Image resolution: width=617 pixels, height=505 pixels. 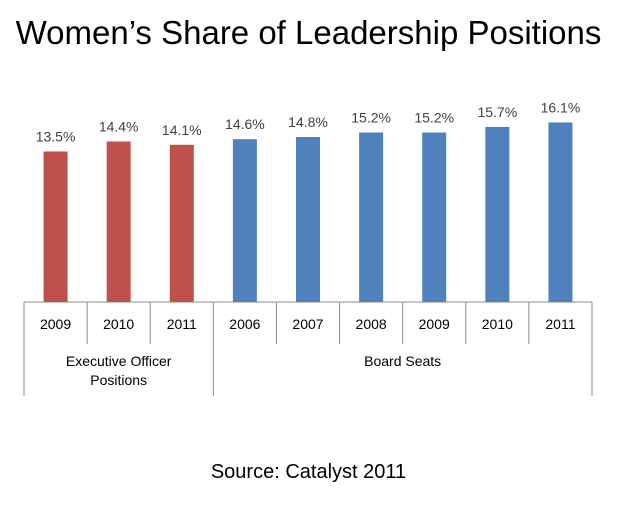 I want to click on data-label-board-2008: 15.2%, so click(x=371, y=118).